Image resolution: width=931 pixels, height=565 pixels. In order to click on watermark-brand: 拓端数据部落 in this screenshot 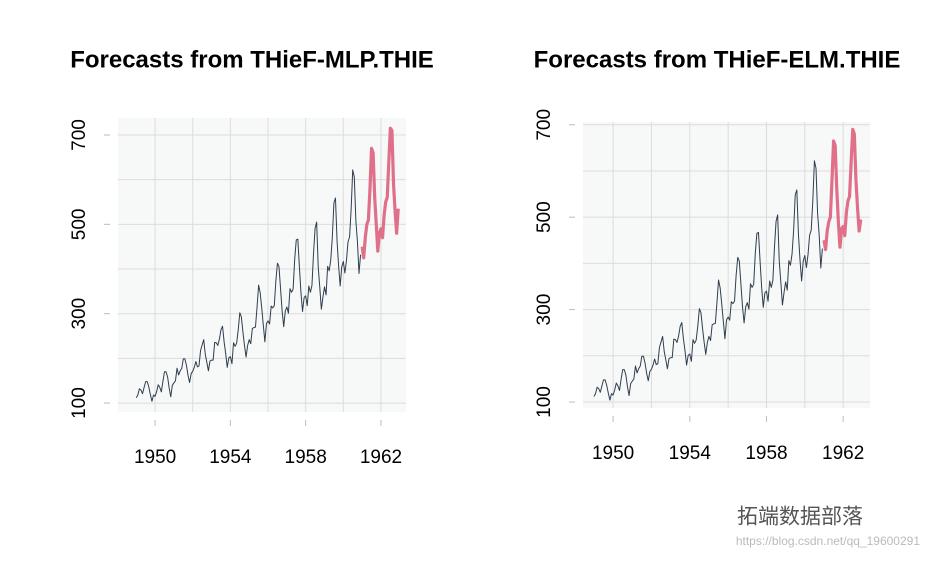, I will do `click(800, 517)`.